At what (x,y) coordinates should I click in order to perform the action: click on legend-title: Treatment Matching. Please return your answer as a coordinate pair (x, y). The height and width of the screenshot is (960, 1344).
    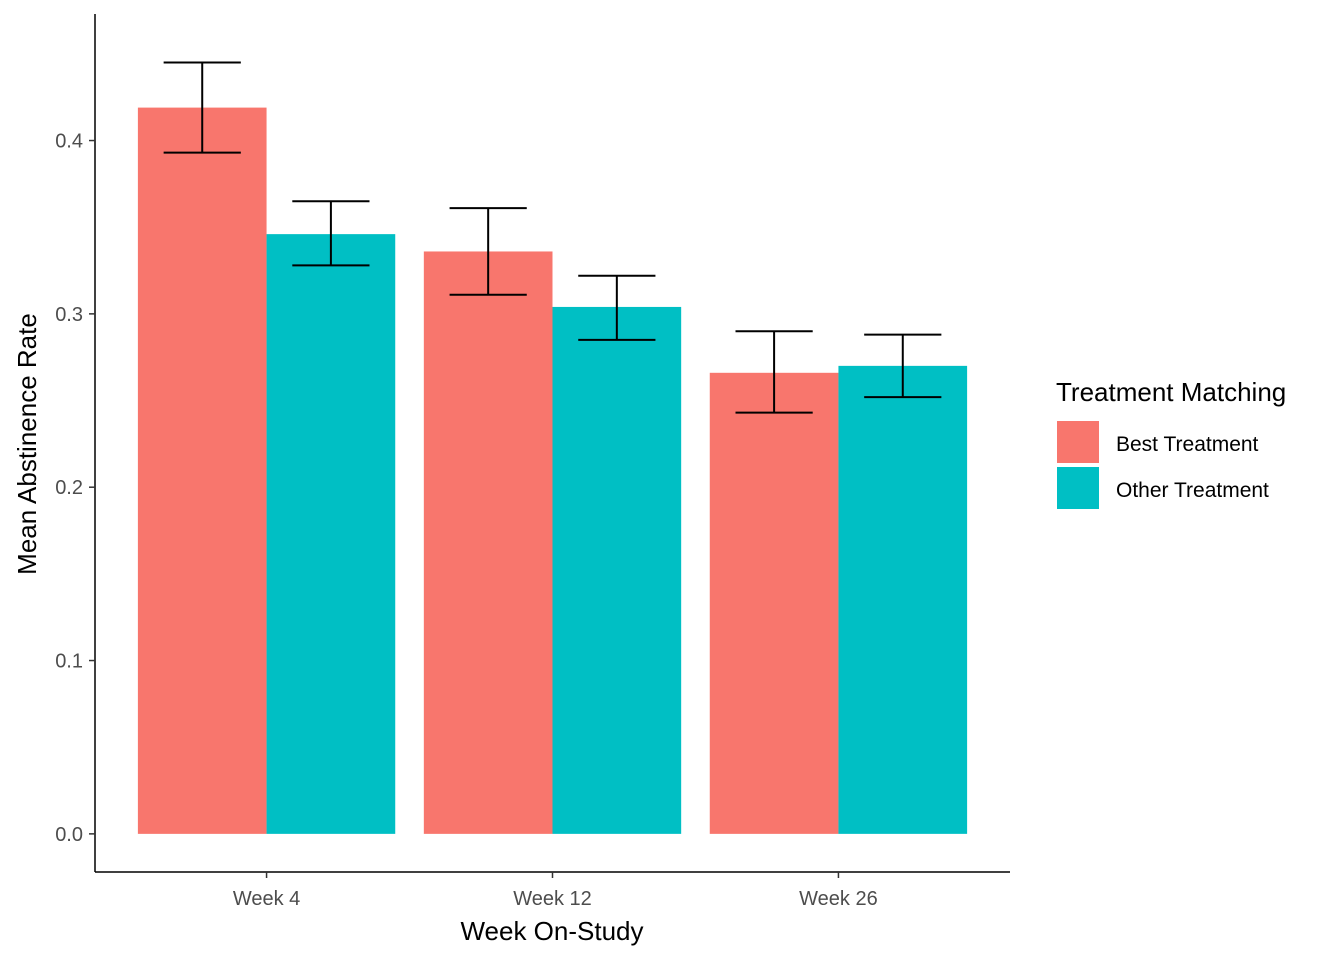
    Looking at the image, I should click on (1171, 392).